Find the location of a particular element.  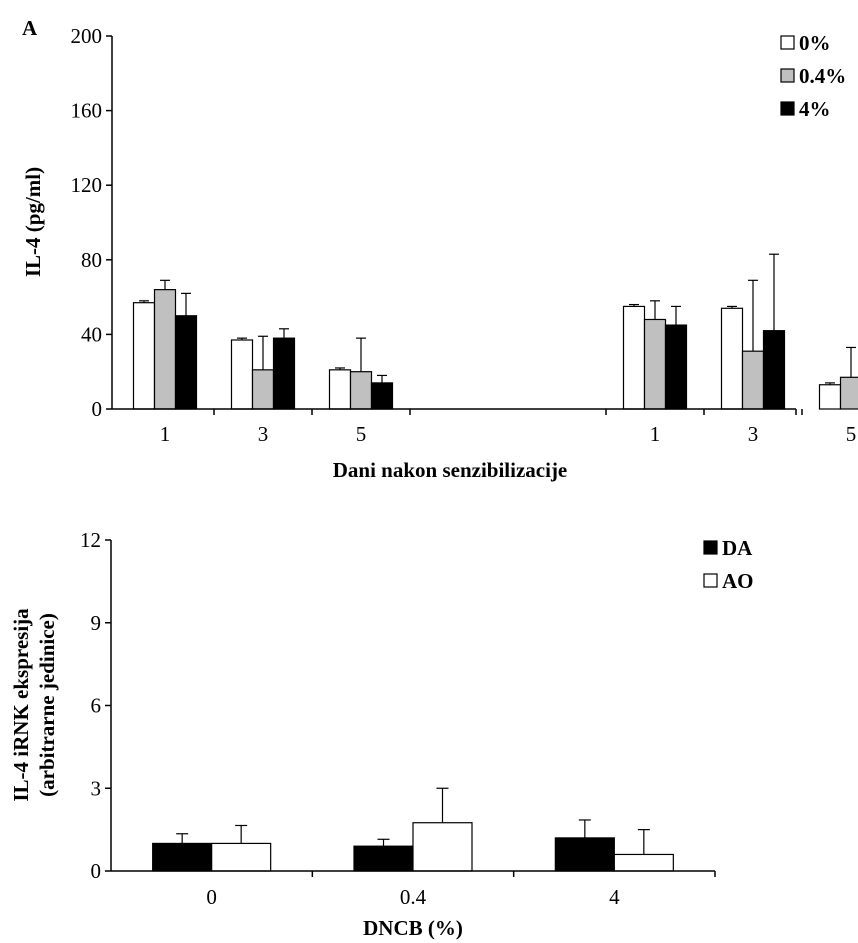

x-tick-label: 0.4 is located at coordinates (413, 897).